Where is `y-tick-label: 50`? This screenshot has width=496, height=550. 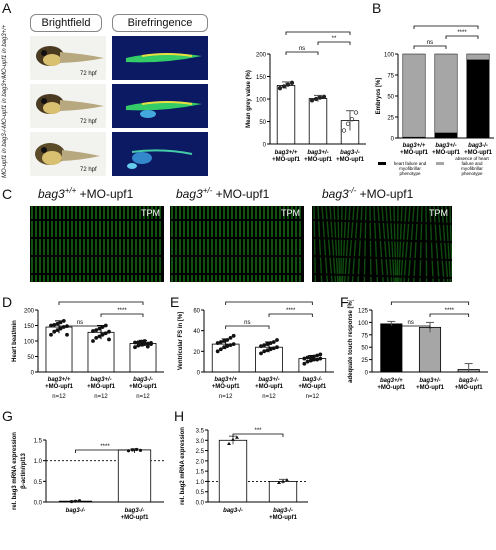 y-tick-label: 50 is located at coordinates (30, 358).